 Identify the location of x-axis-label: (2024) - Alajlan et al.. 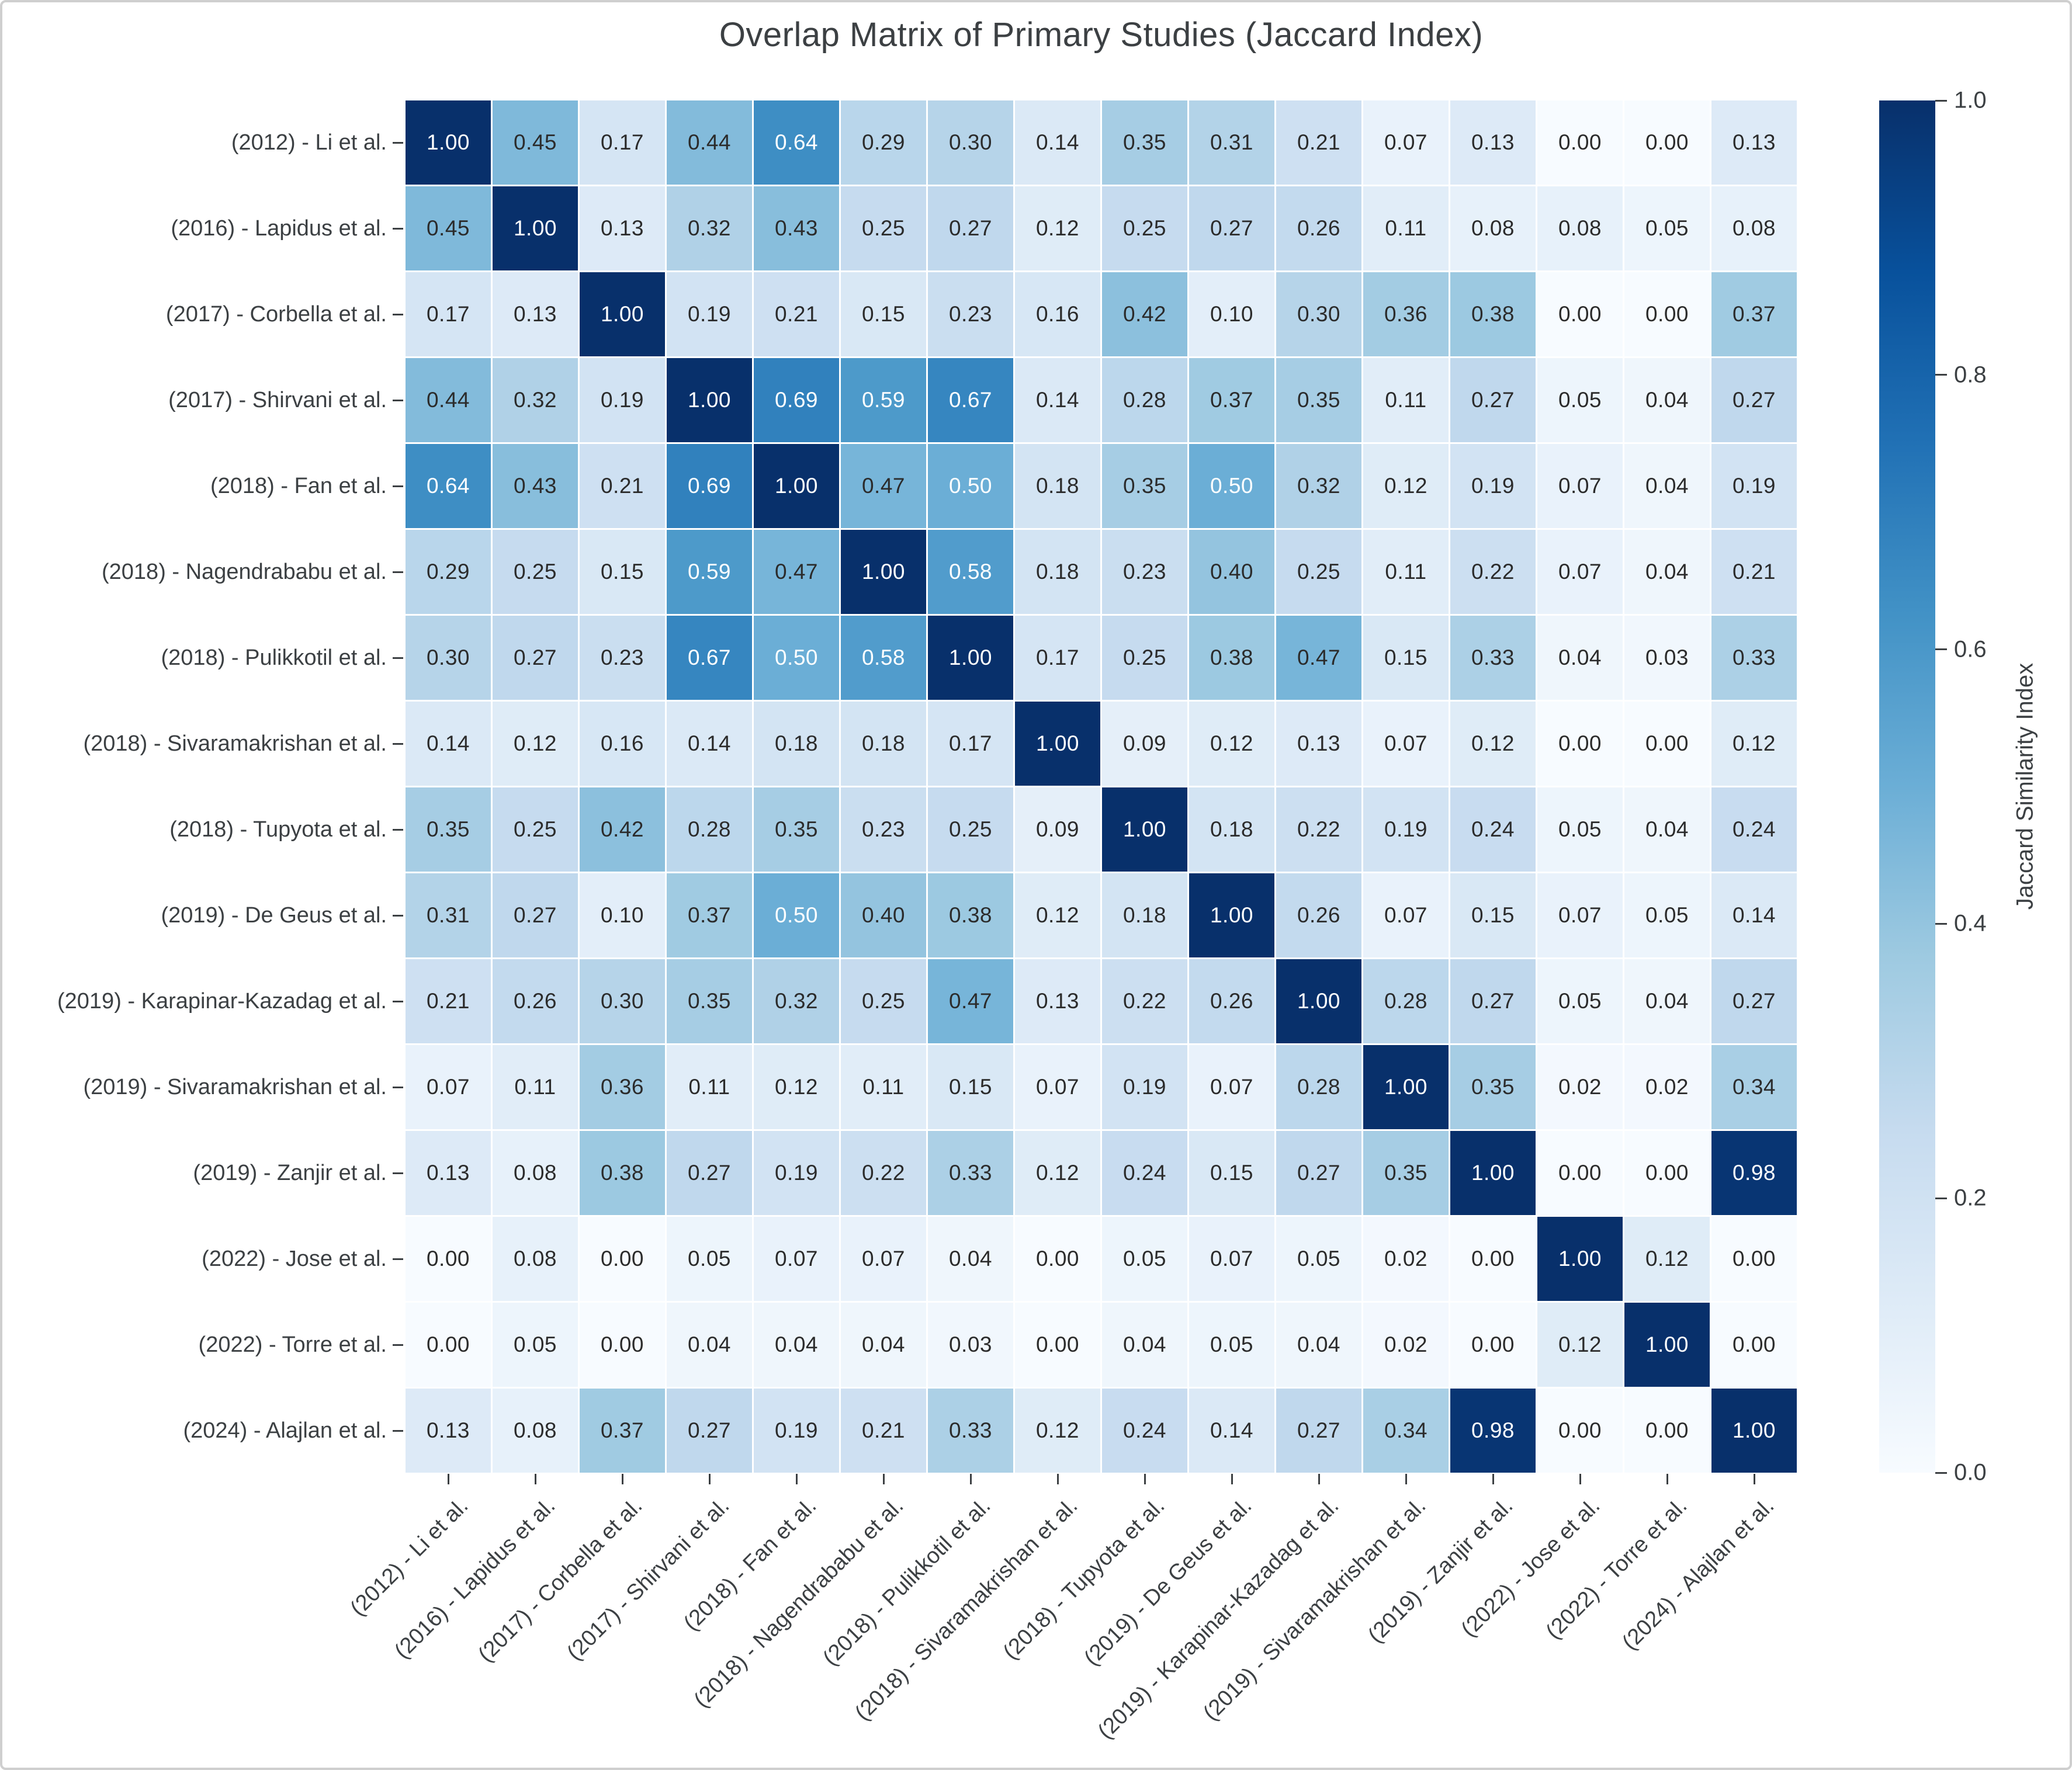
(1698, 1574).